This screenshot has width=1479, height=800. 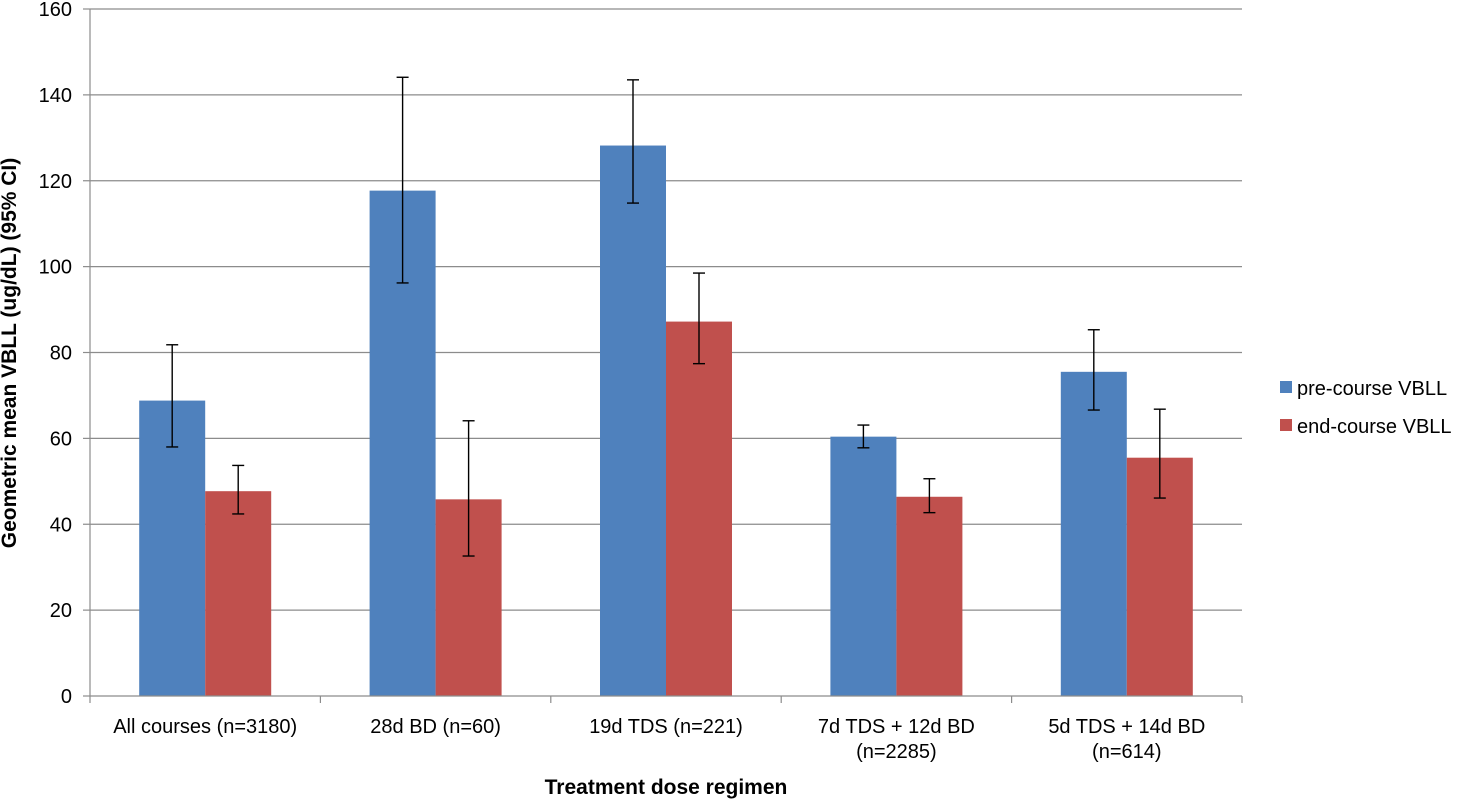 What do you see at coordinates (61, 439) in the screenshot?
I see `y-tick-label: 60` at bounding box center [61, 439].